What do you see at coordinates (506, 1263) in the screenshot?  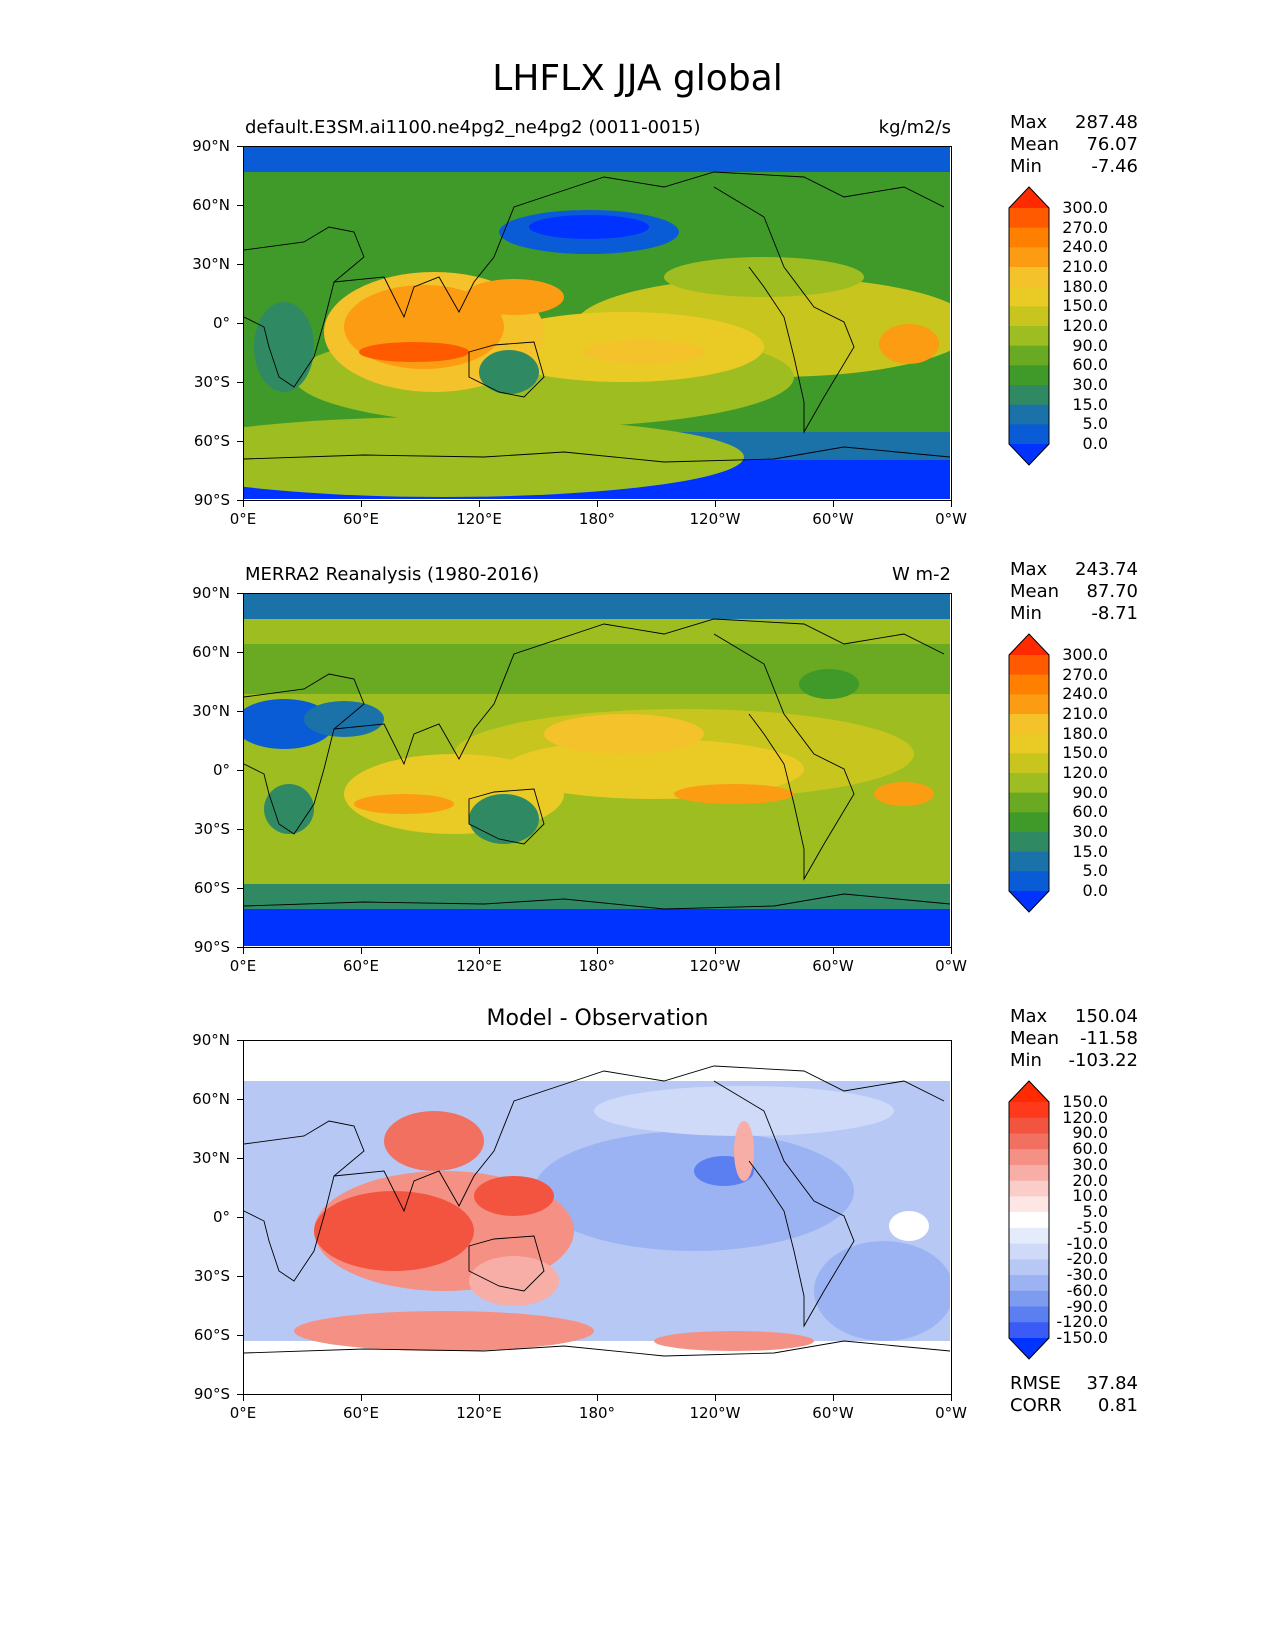 I see `panel3-coast-australia` at bounding box center [506, 1263].